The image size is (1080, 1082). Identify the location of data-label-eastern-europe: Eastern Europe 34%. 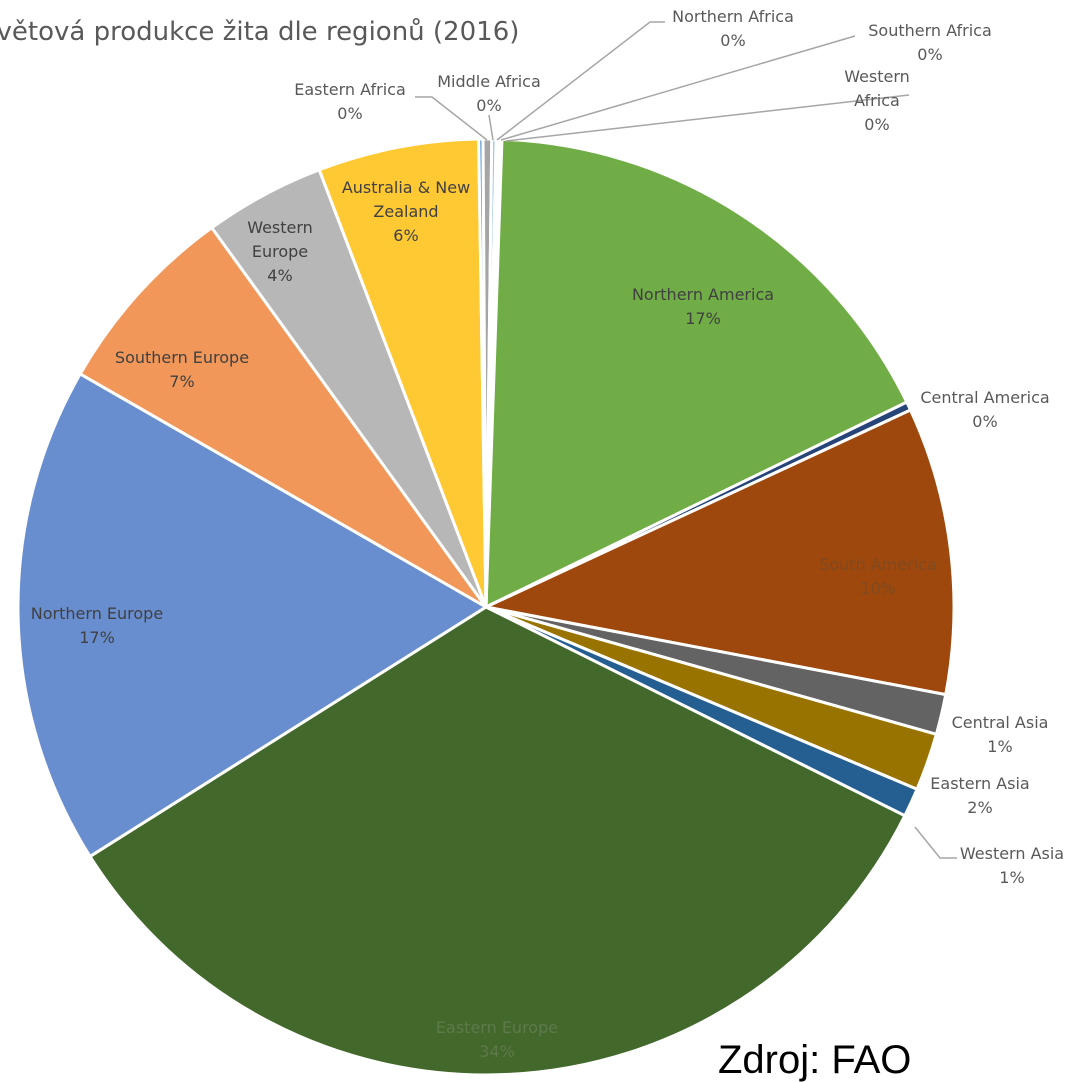
(497, 1039).